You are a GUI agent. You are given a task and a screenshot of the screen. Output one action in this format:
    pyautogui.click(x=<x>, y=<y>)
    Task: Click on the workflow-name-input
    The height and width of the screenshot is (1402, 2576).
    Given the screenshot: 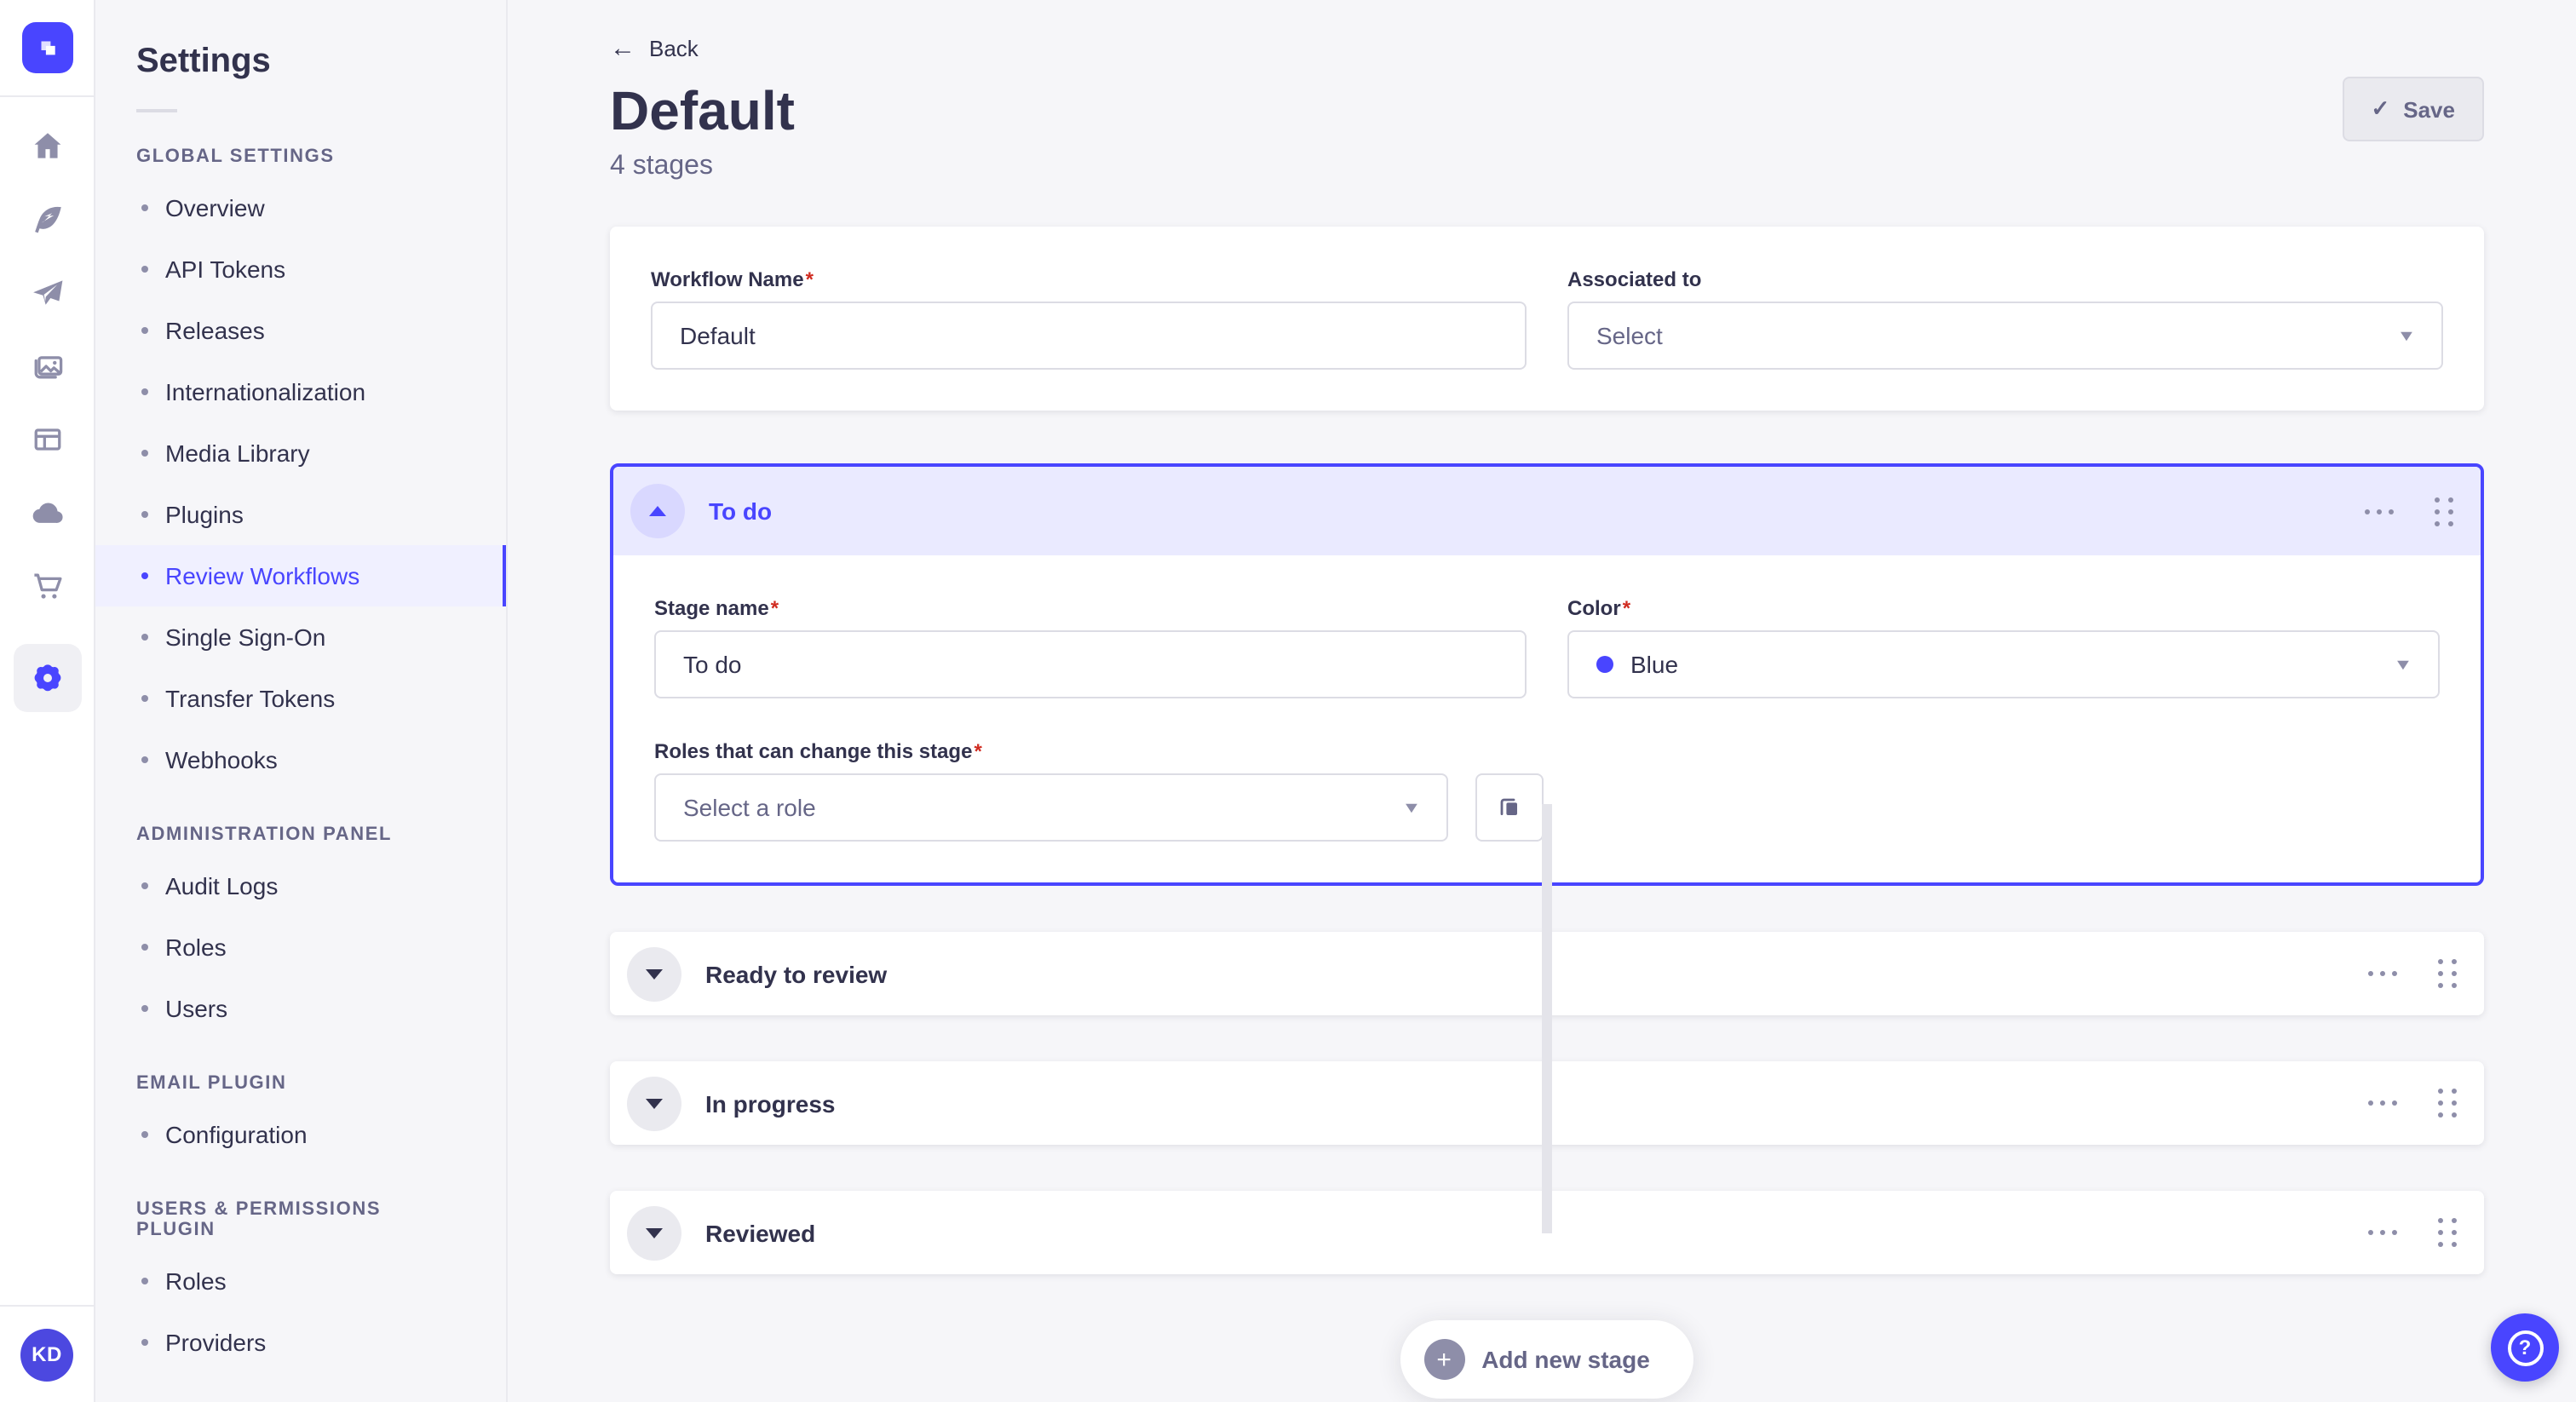 What is the action you would take?
    pyautogui.click(x=1089, y=336)
    